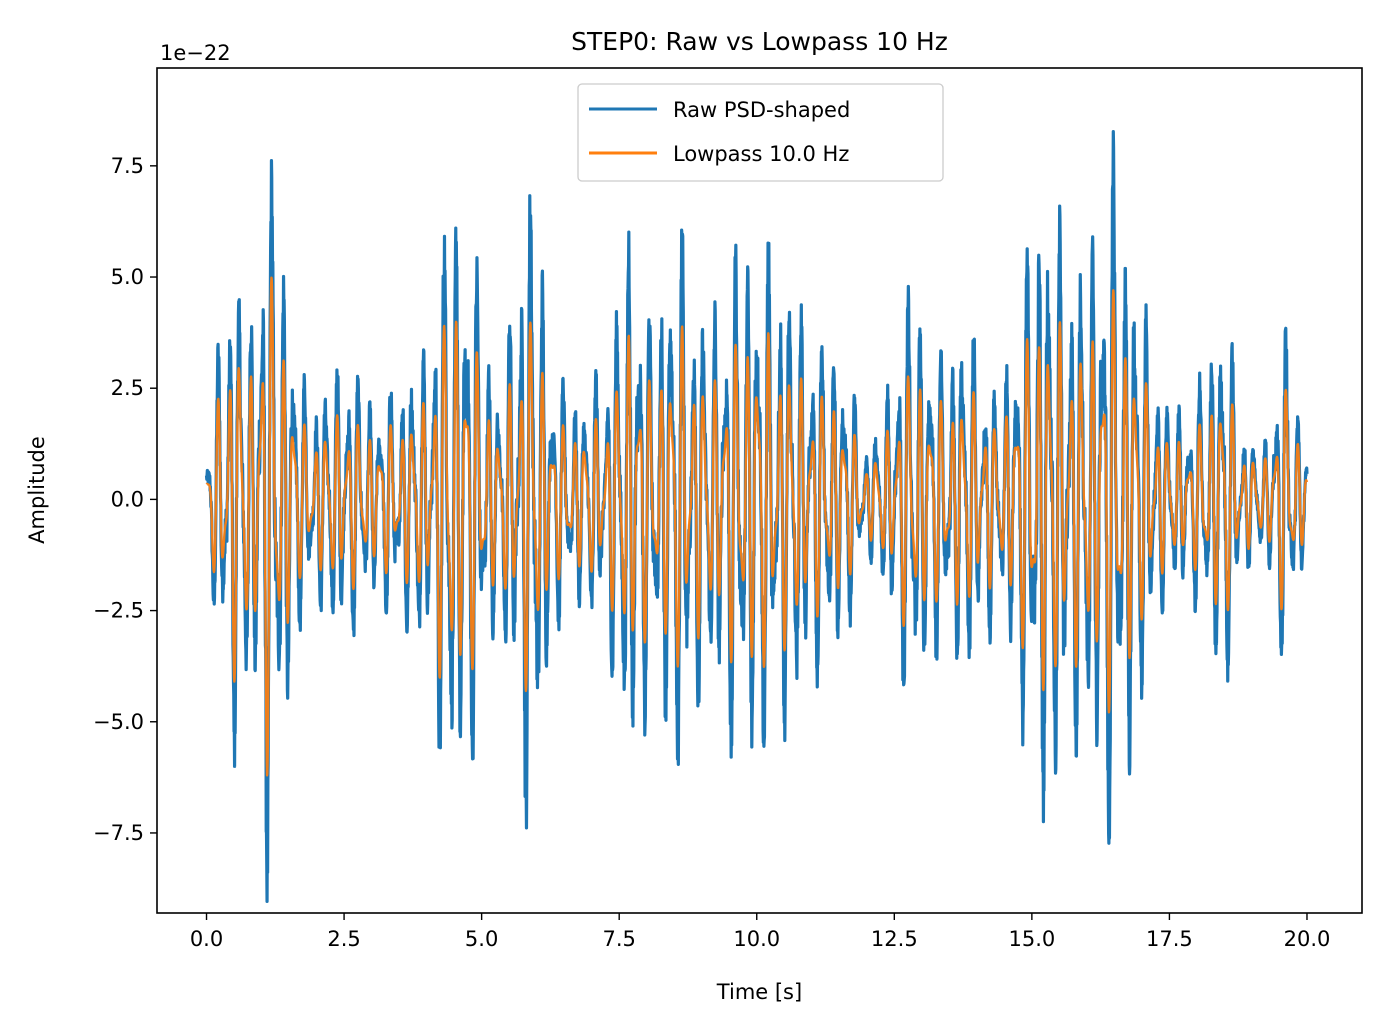  I want to click on x-axis: 0.0 2.5 5.0 7.5 10.0 12.5 15.0 17.5 20.0, so click(760, 932).